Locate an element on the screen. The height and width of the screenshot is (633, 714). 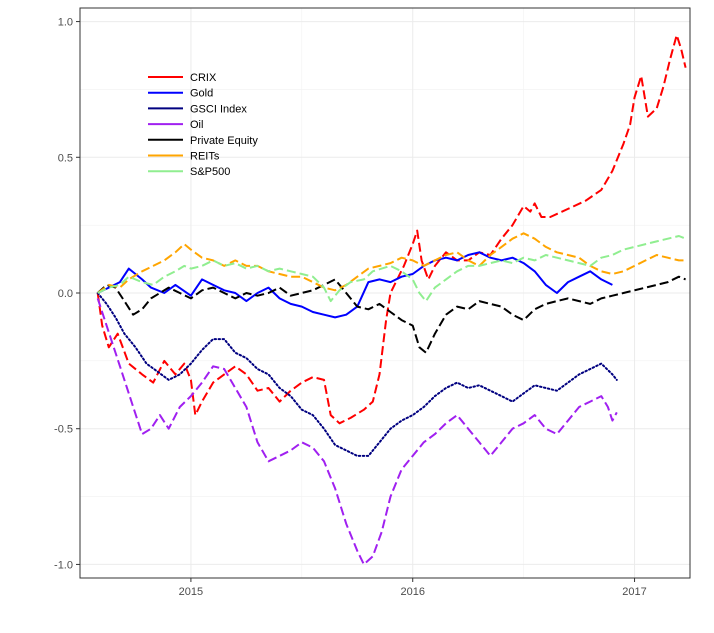
series-line-s-p500 is located at coordinates (391, 269).